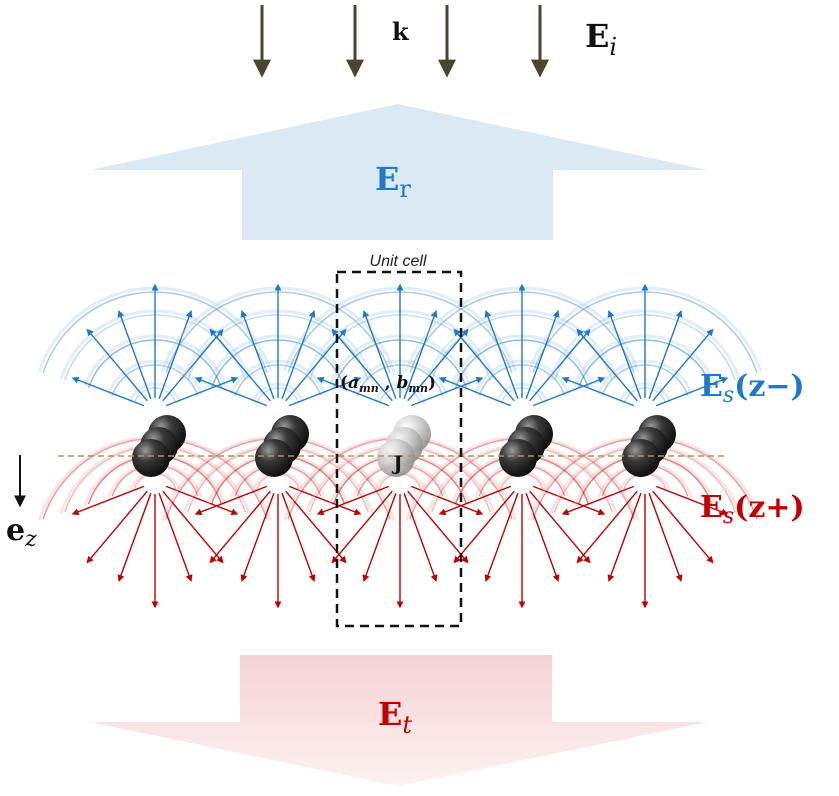  I want to click on reflected-field-label: Er, so click(393, 181).